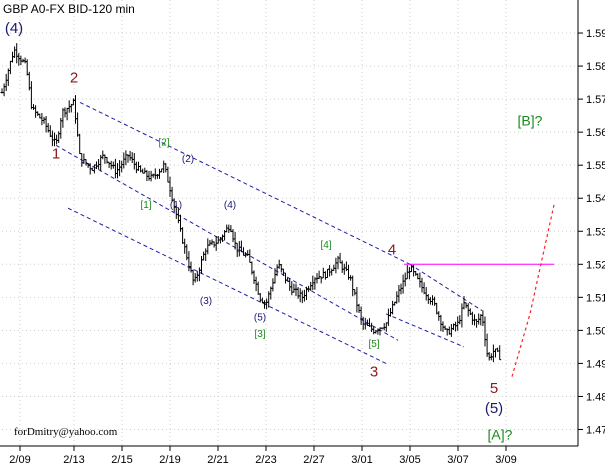 Image resolution: width=605 pixels, height=467 pixels. I want to click on wave-label: [5], so click(373, 344).